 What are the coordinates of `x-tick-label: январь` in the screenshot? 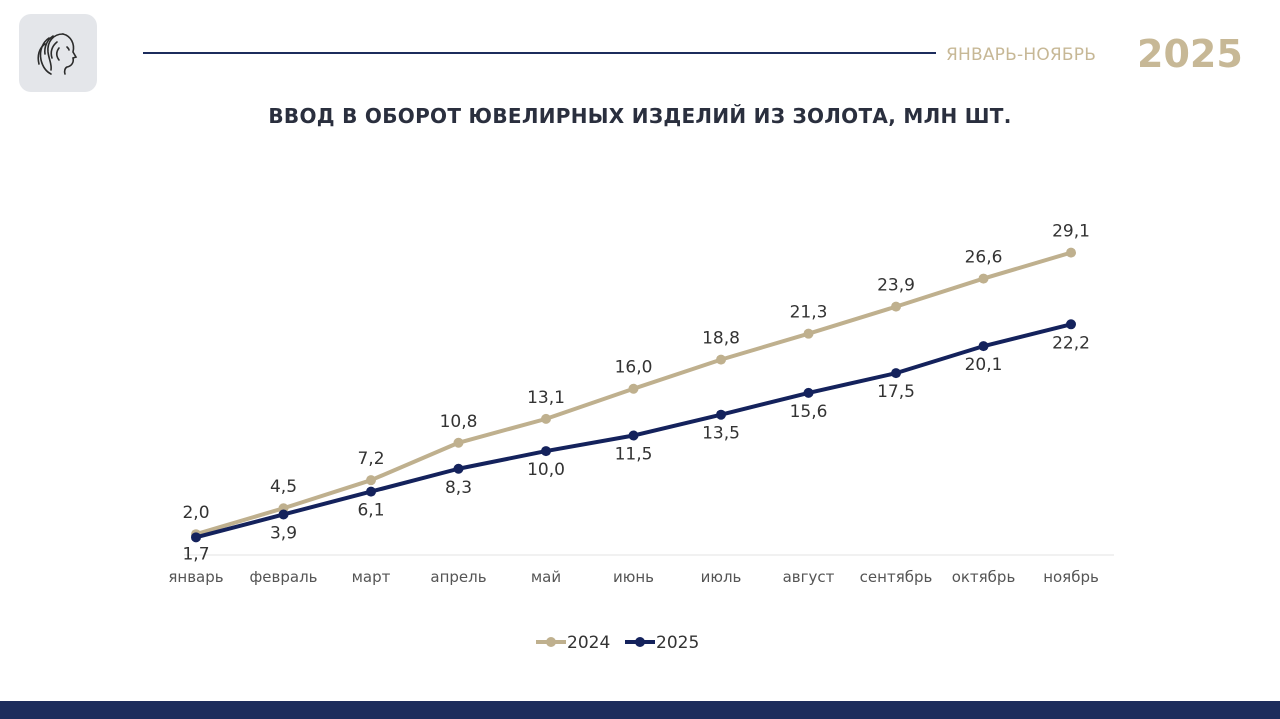 It's located at (195, 577).